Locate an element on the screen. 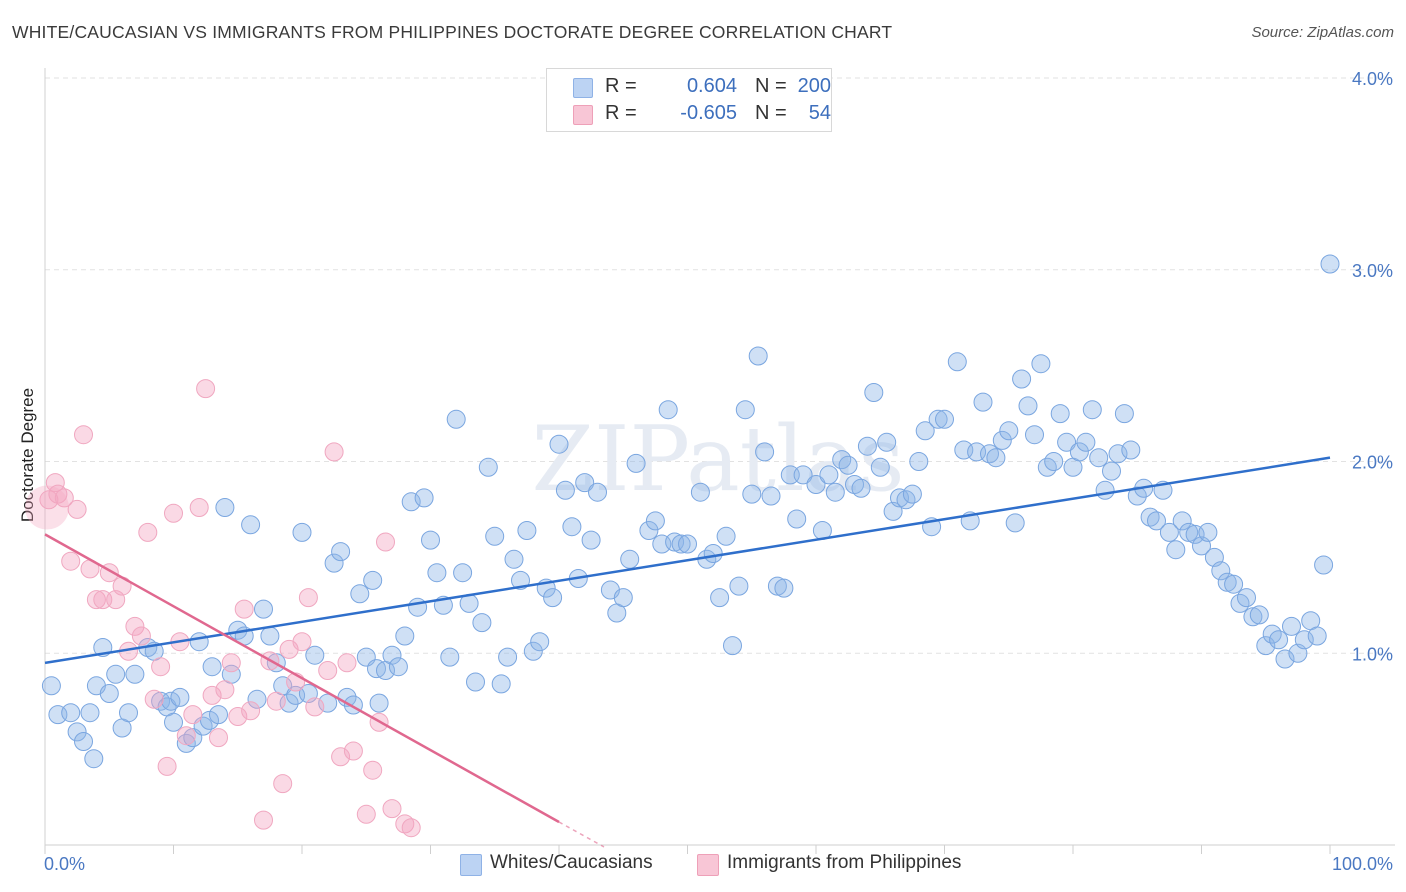  bottom-legend-label: Immigrants from Philippines is located at coordinates (844, 862).